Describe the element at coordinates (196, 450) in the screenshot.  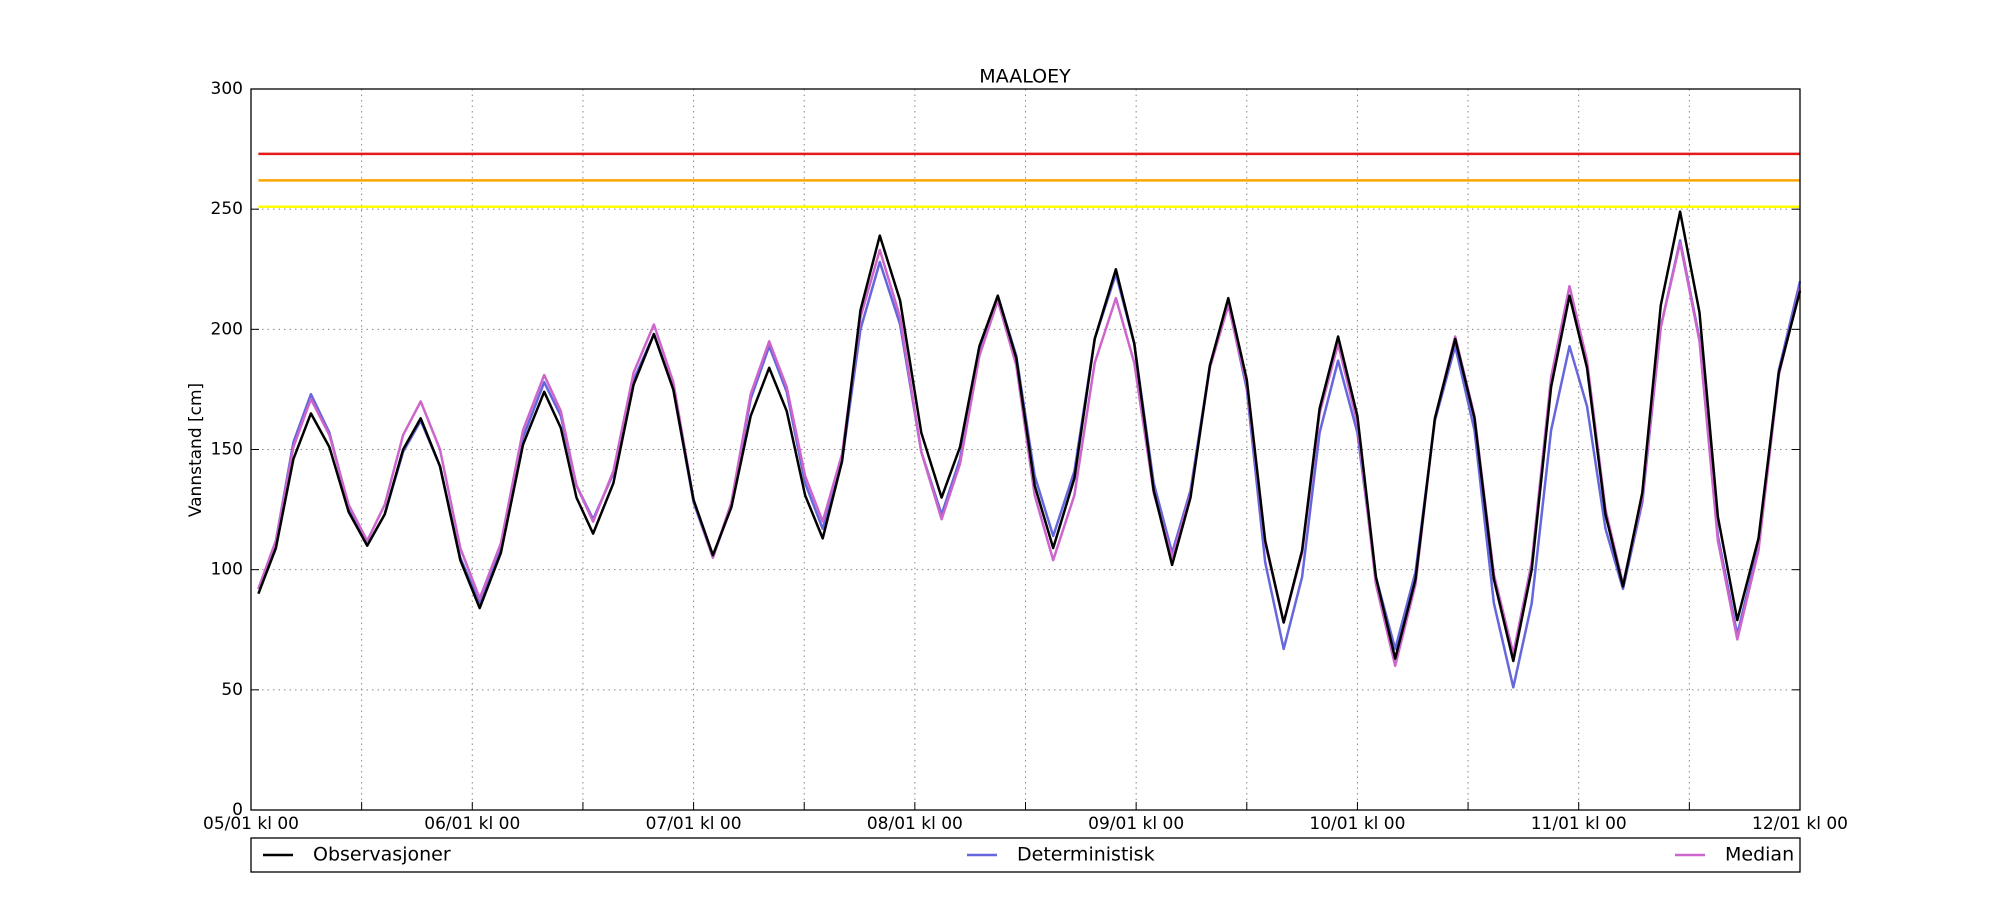
I see `y-axis-label: Vannstand [cm]` at that location.